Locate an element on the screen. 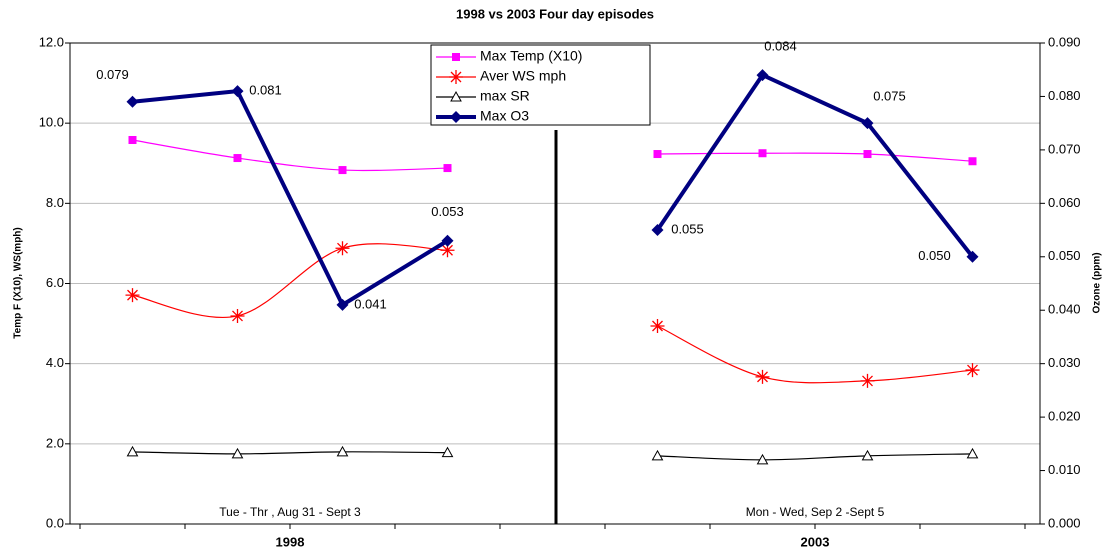 Image resolution: width=1109 pixels, height=555 pixels. y-tick-label: 4.0 is located at coordinates (55, 362).